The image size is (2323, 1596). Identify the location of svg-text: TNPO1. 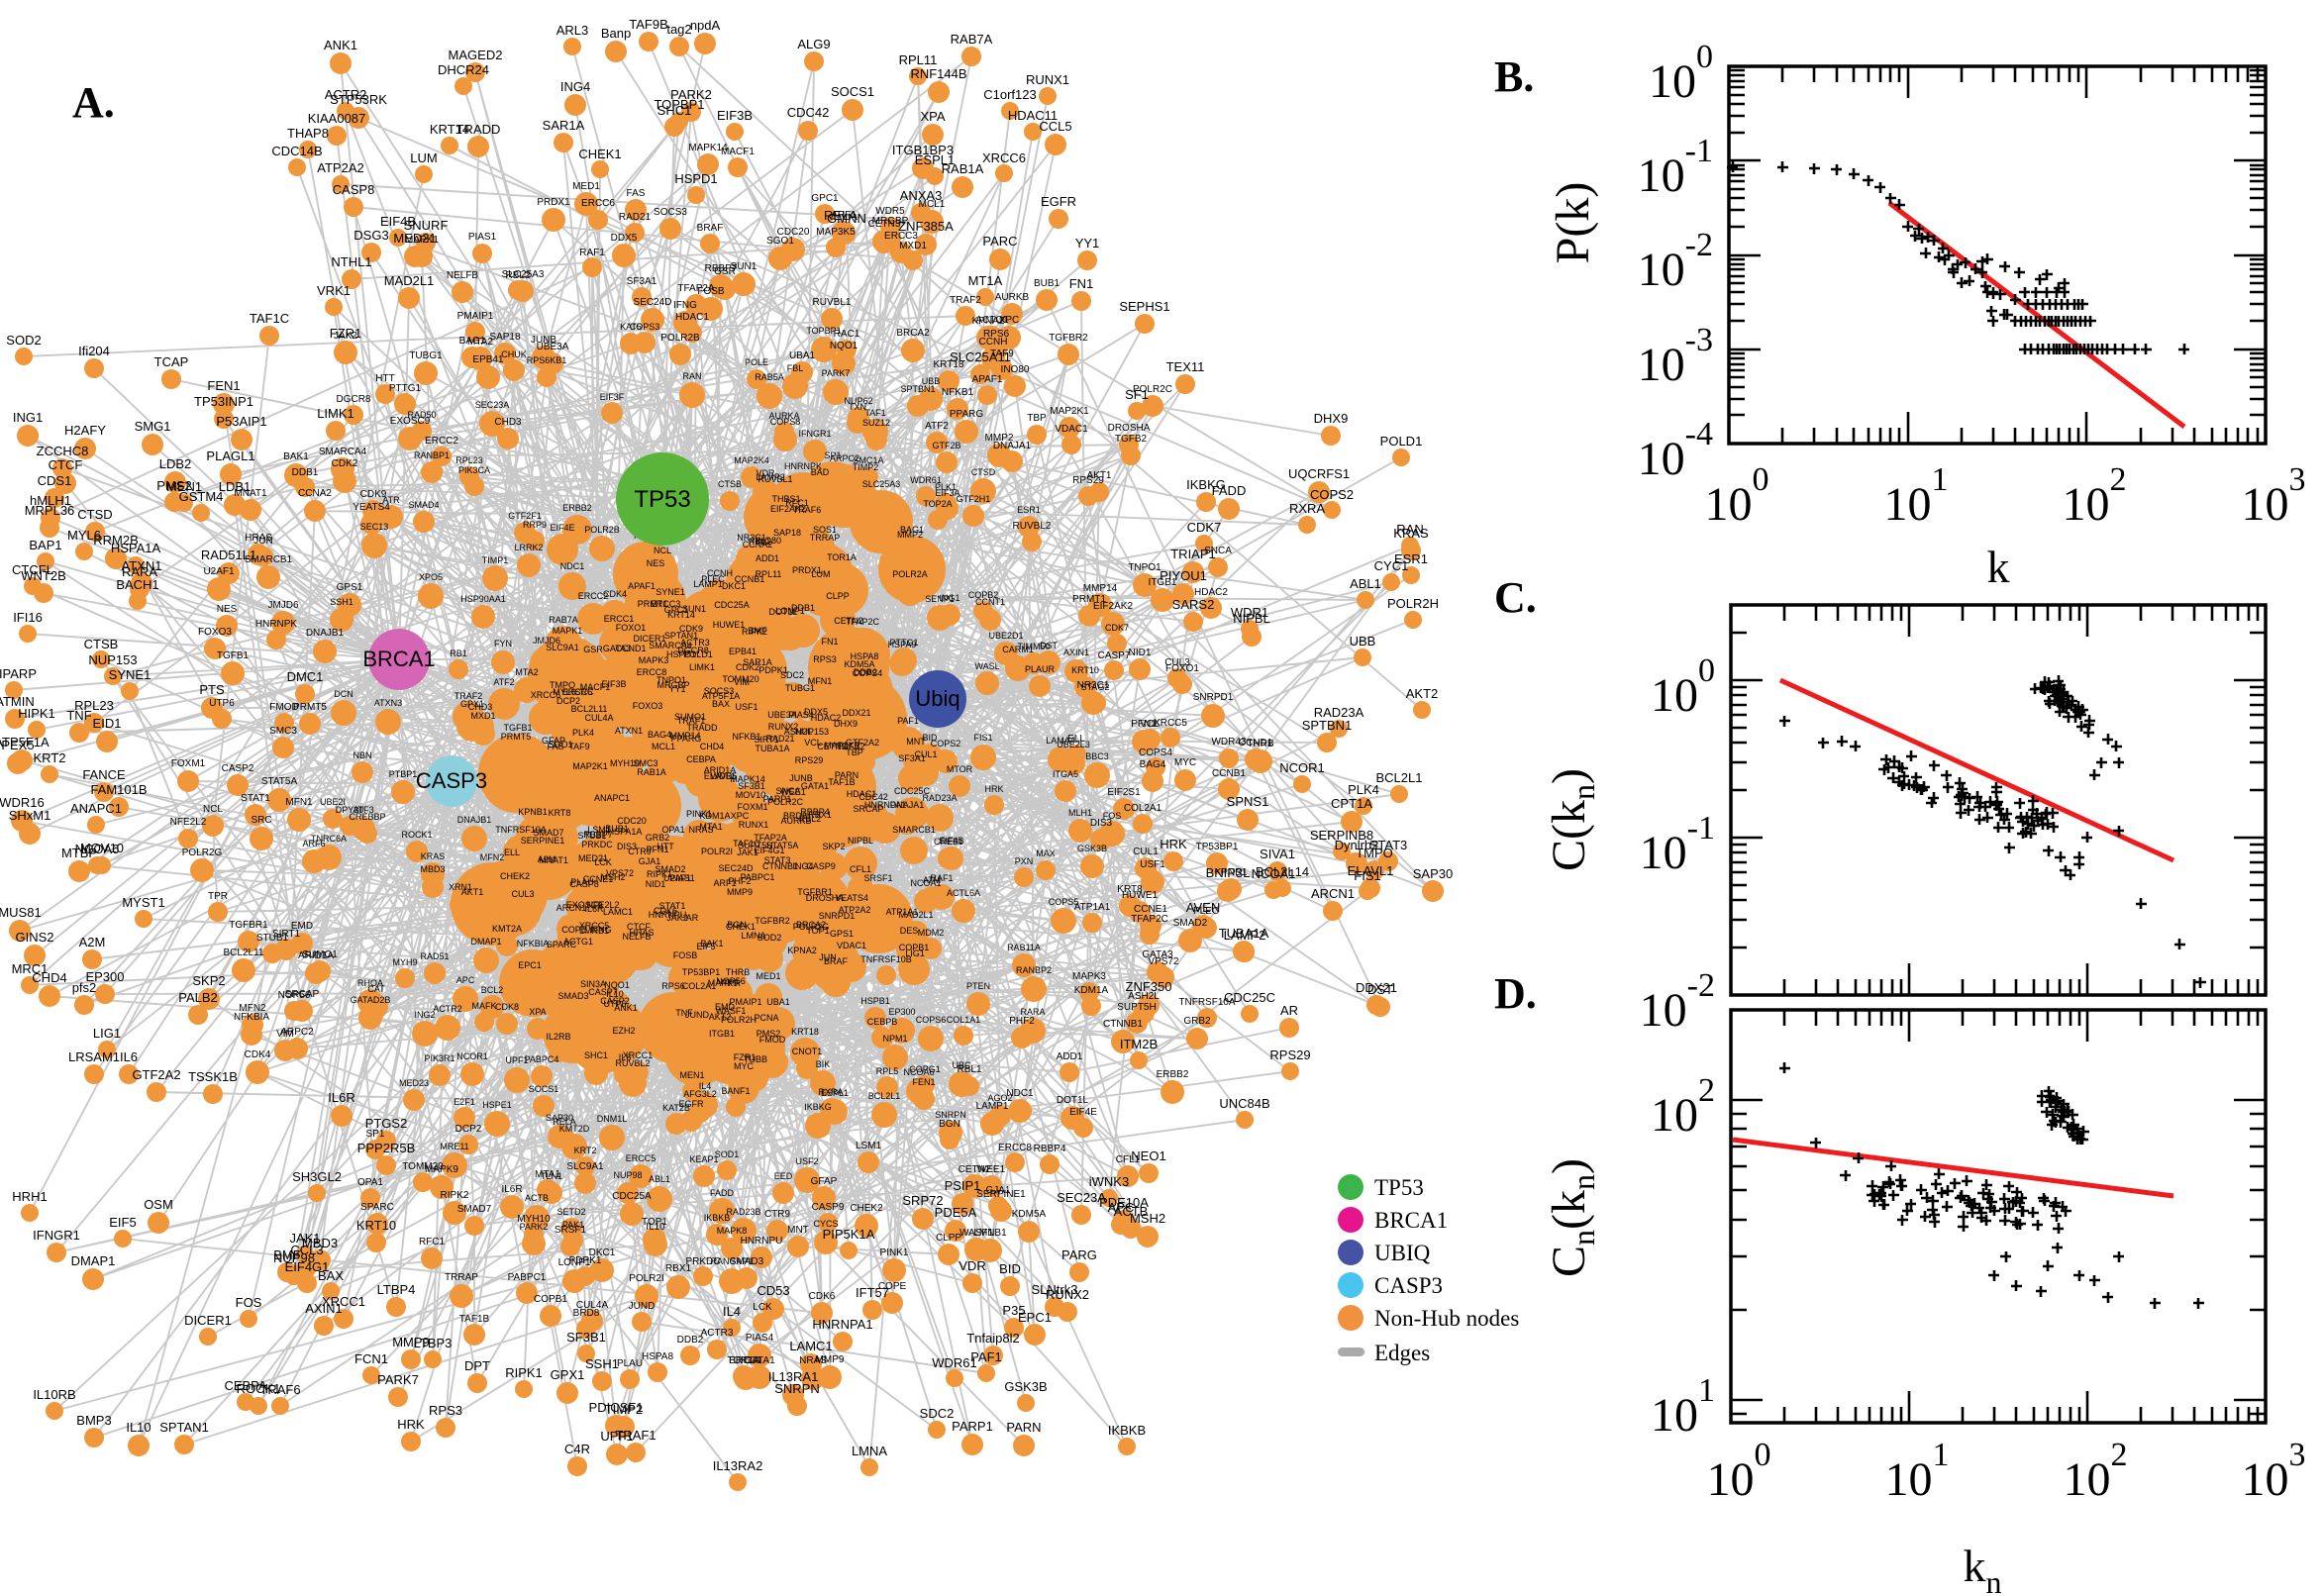
(1145, 567).